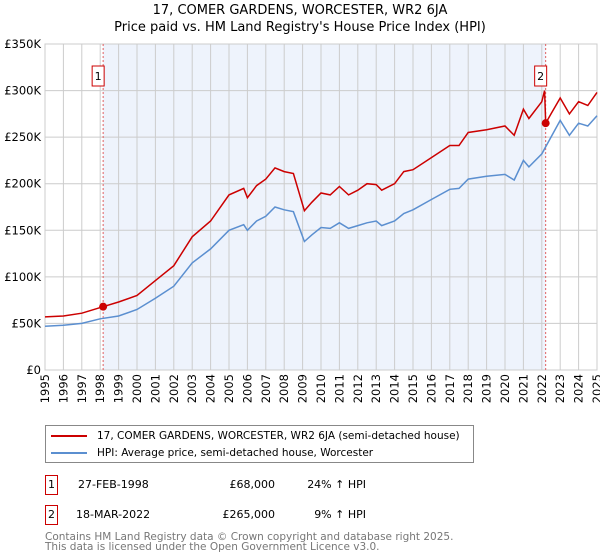  I want to click on transaction-date: 27-FEB-1998, so click(113, 484).